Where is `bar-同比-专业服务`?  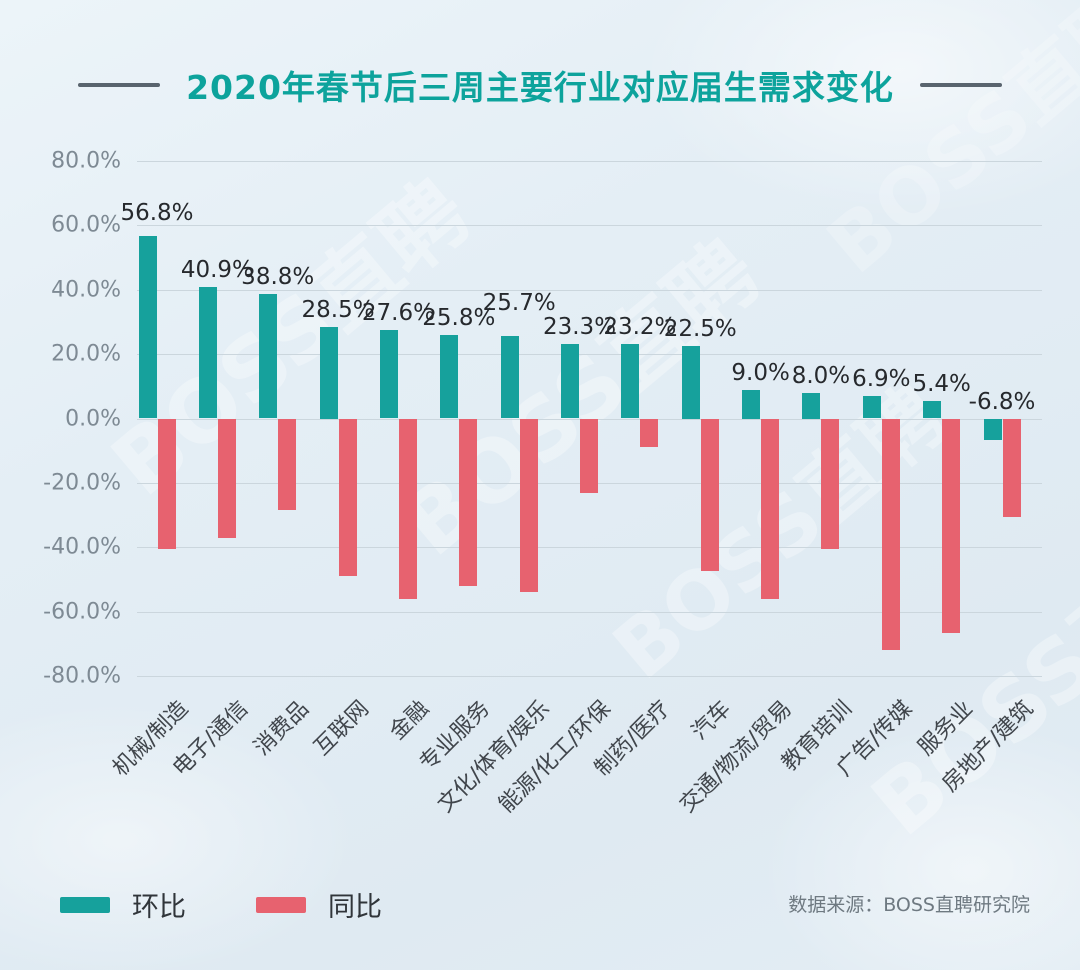
bar-同比-专业服务 is located at coordinates (468, 502).